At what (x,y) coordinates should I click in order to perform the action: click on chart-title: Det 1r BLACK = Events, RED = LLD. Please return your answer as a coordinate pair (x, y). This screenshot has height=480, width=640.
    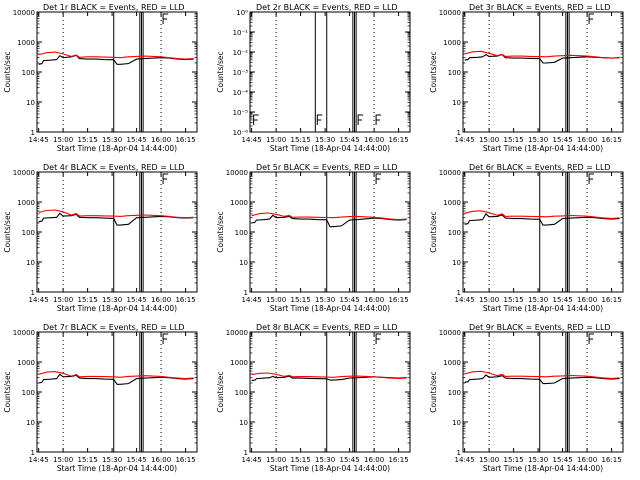
    Looking at the image, I should click on (114, 7).